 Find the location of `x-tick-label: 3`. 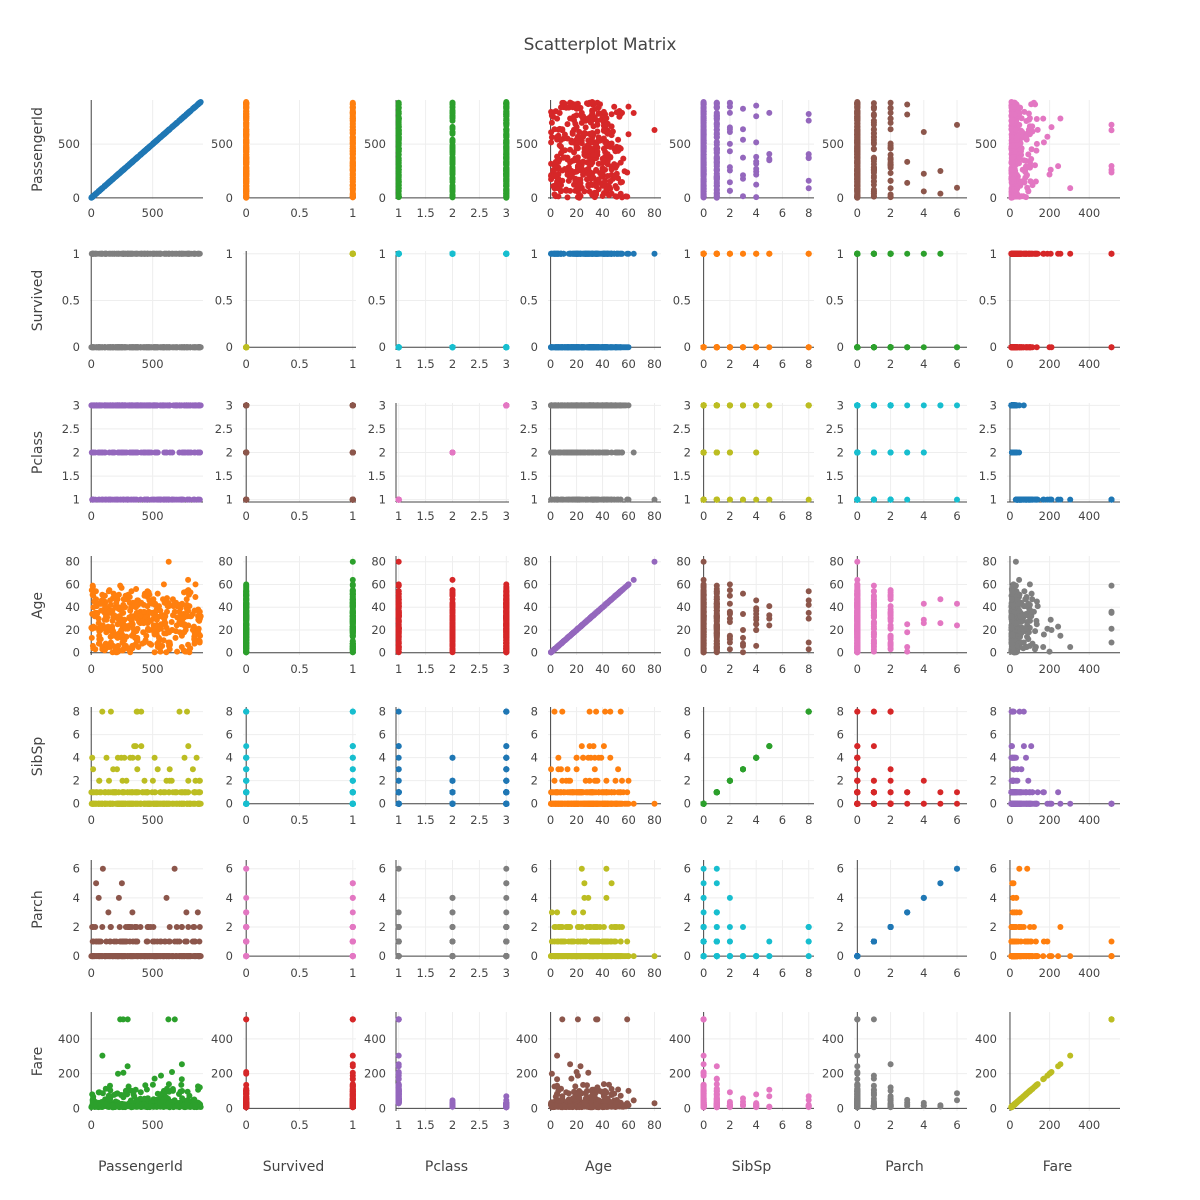

x-tick-label: 3 is located at coordinates (506, 213).